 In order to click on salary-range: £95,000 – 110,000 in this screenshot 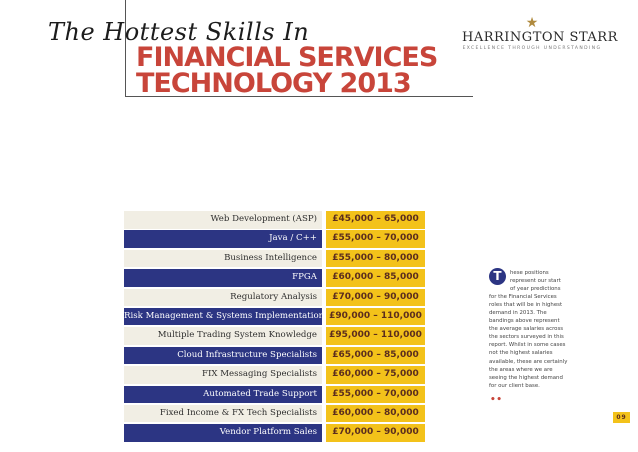, I will do `click(375, 336)`.